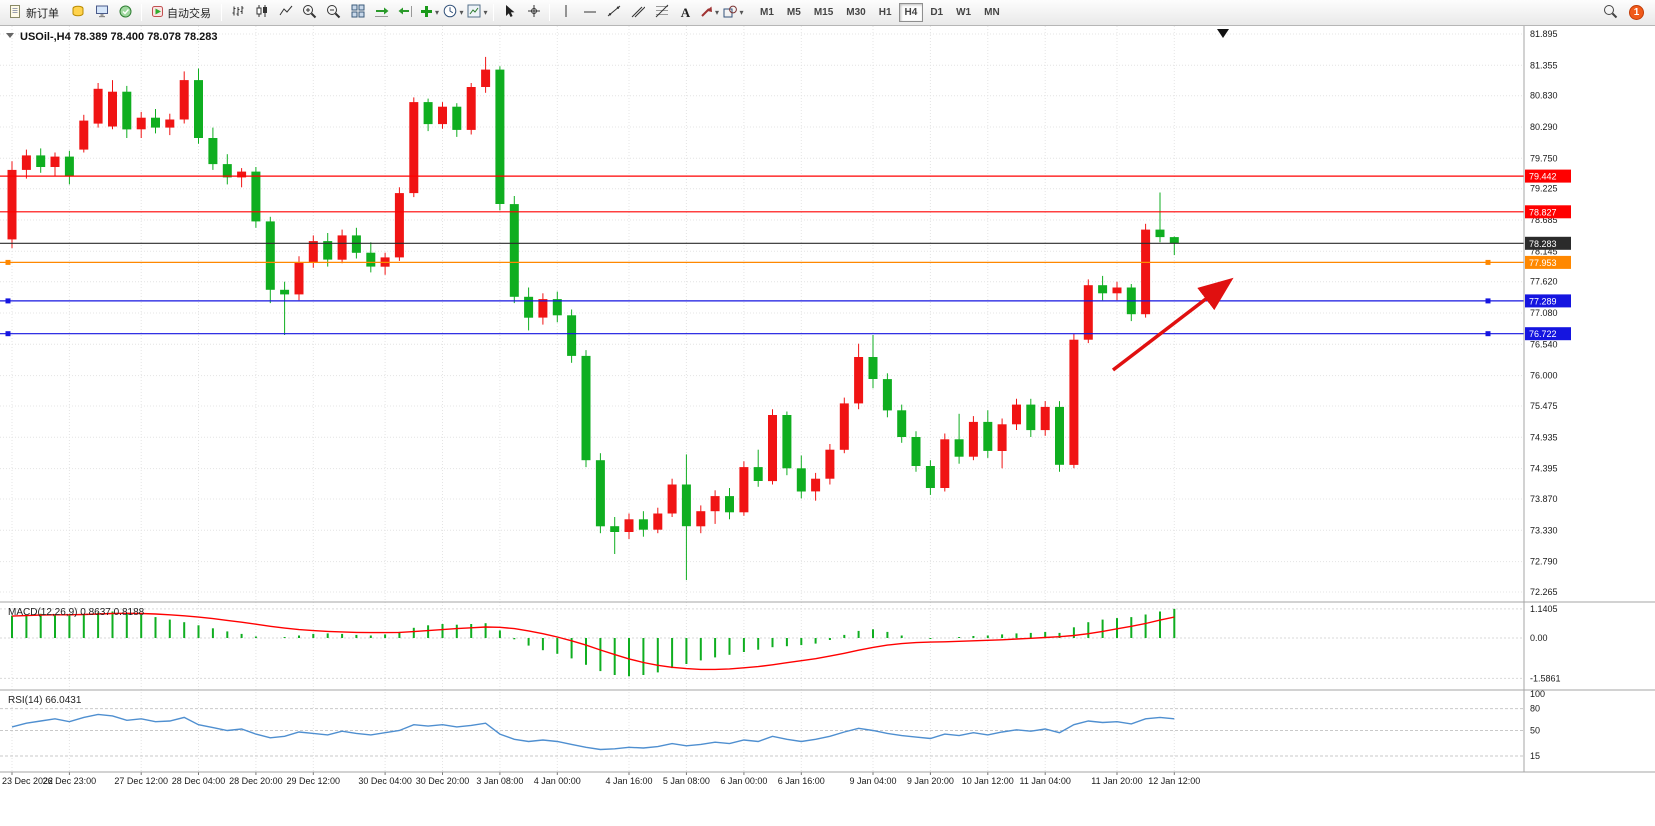  I want to click on time-axis-label: 11 Jan 04:00, so click(1045, 781).